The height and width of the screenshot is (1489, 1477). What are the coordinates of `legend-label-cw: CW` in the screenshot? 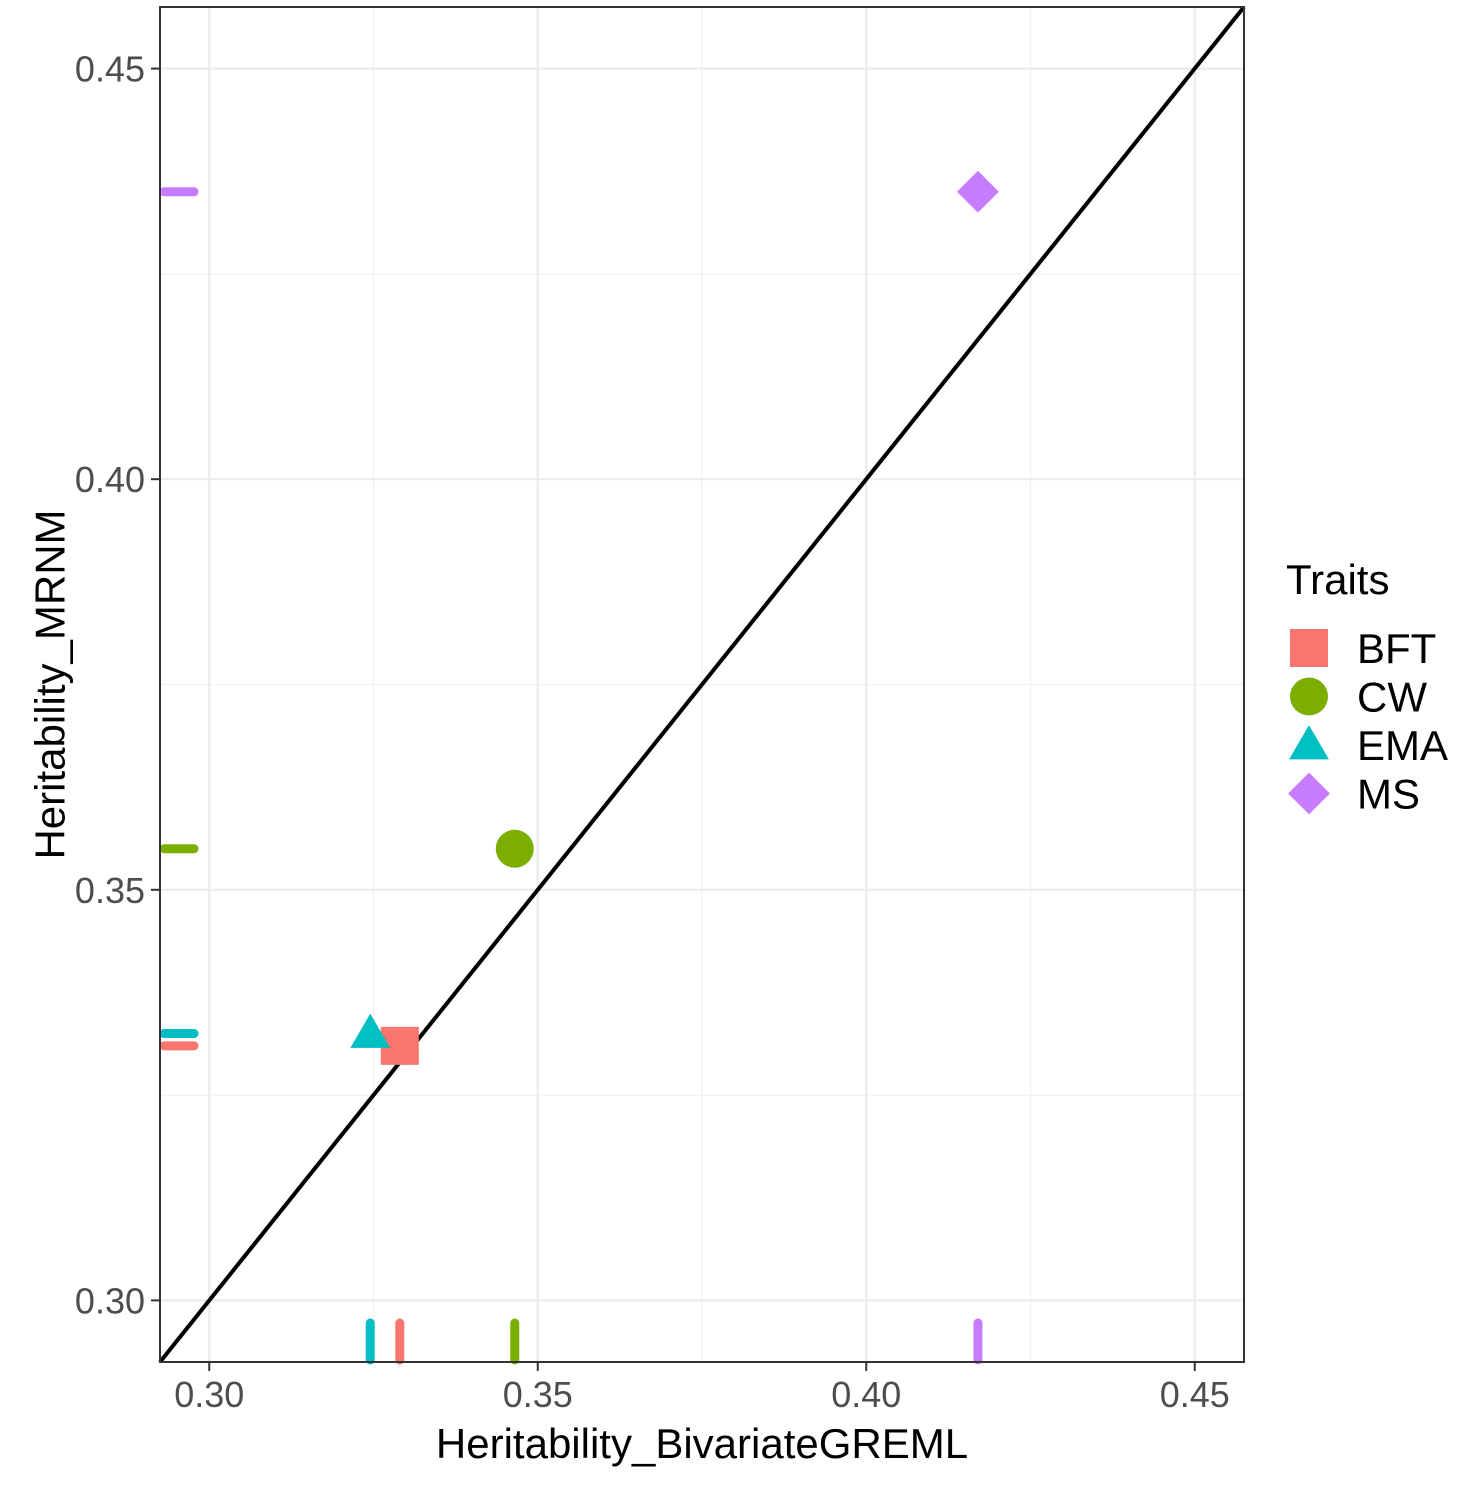 It's located at (1392, 697).